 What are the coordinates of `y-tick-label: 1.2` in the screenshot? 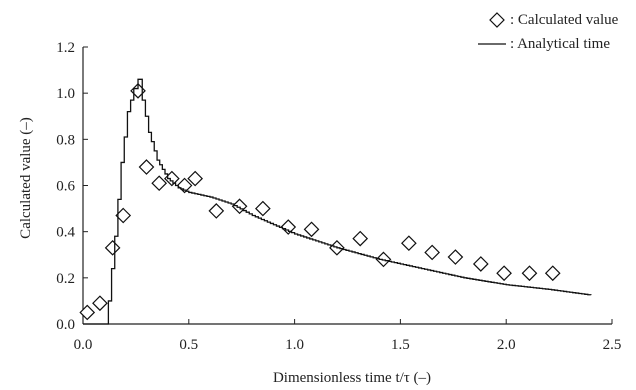 It's located at (65, 48).